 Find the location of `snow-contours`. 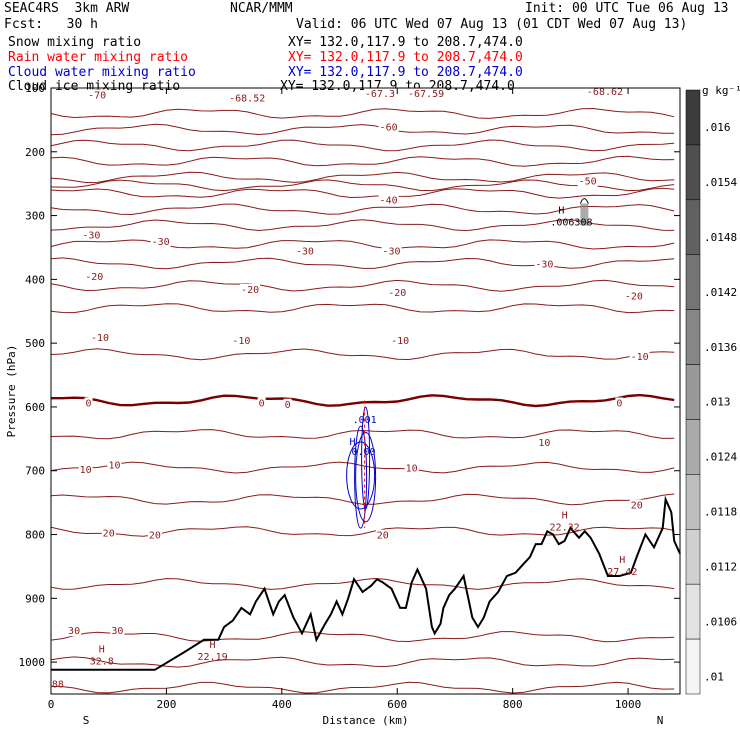

snow-contours is located at coordinates (584, 212).